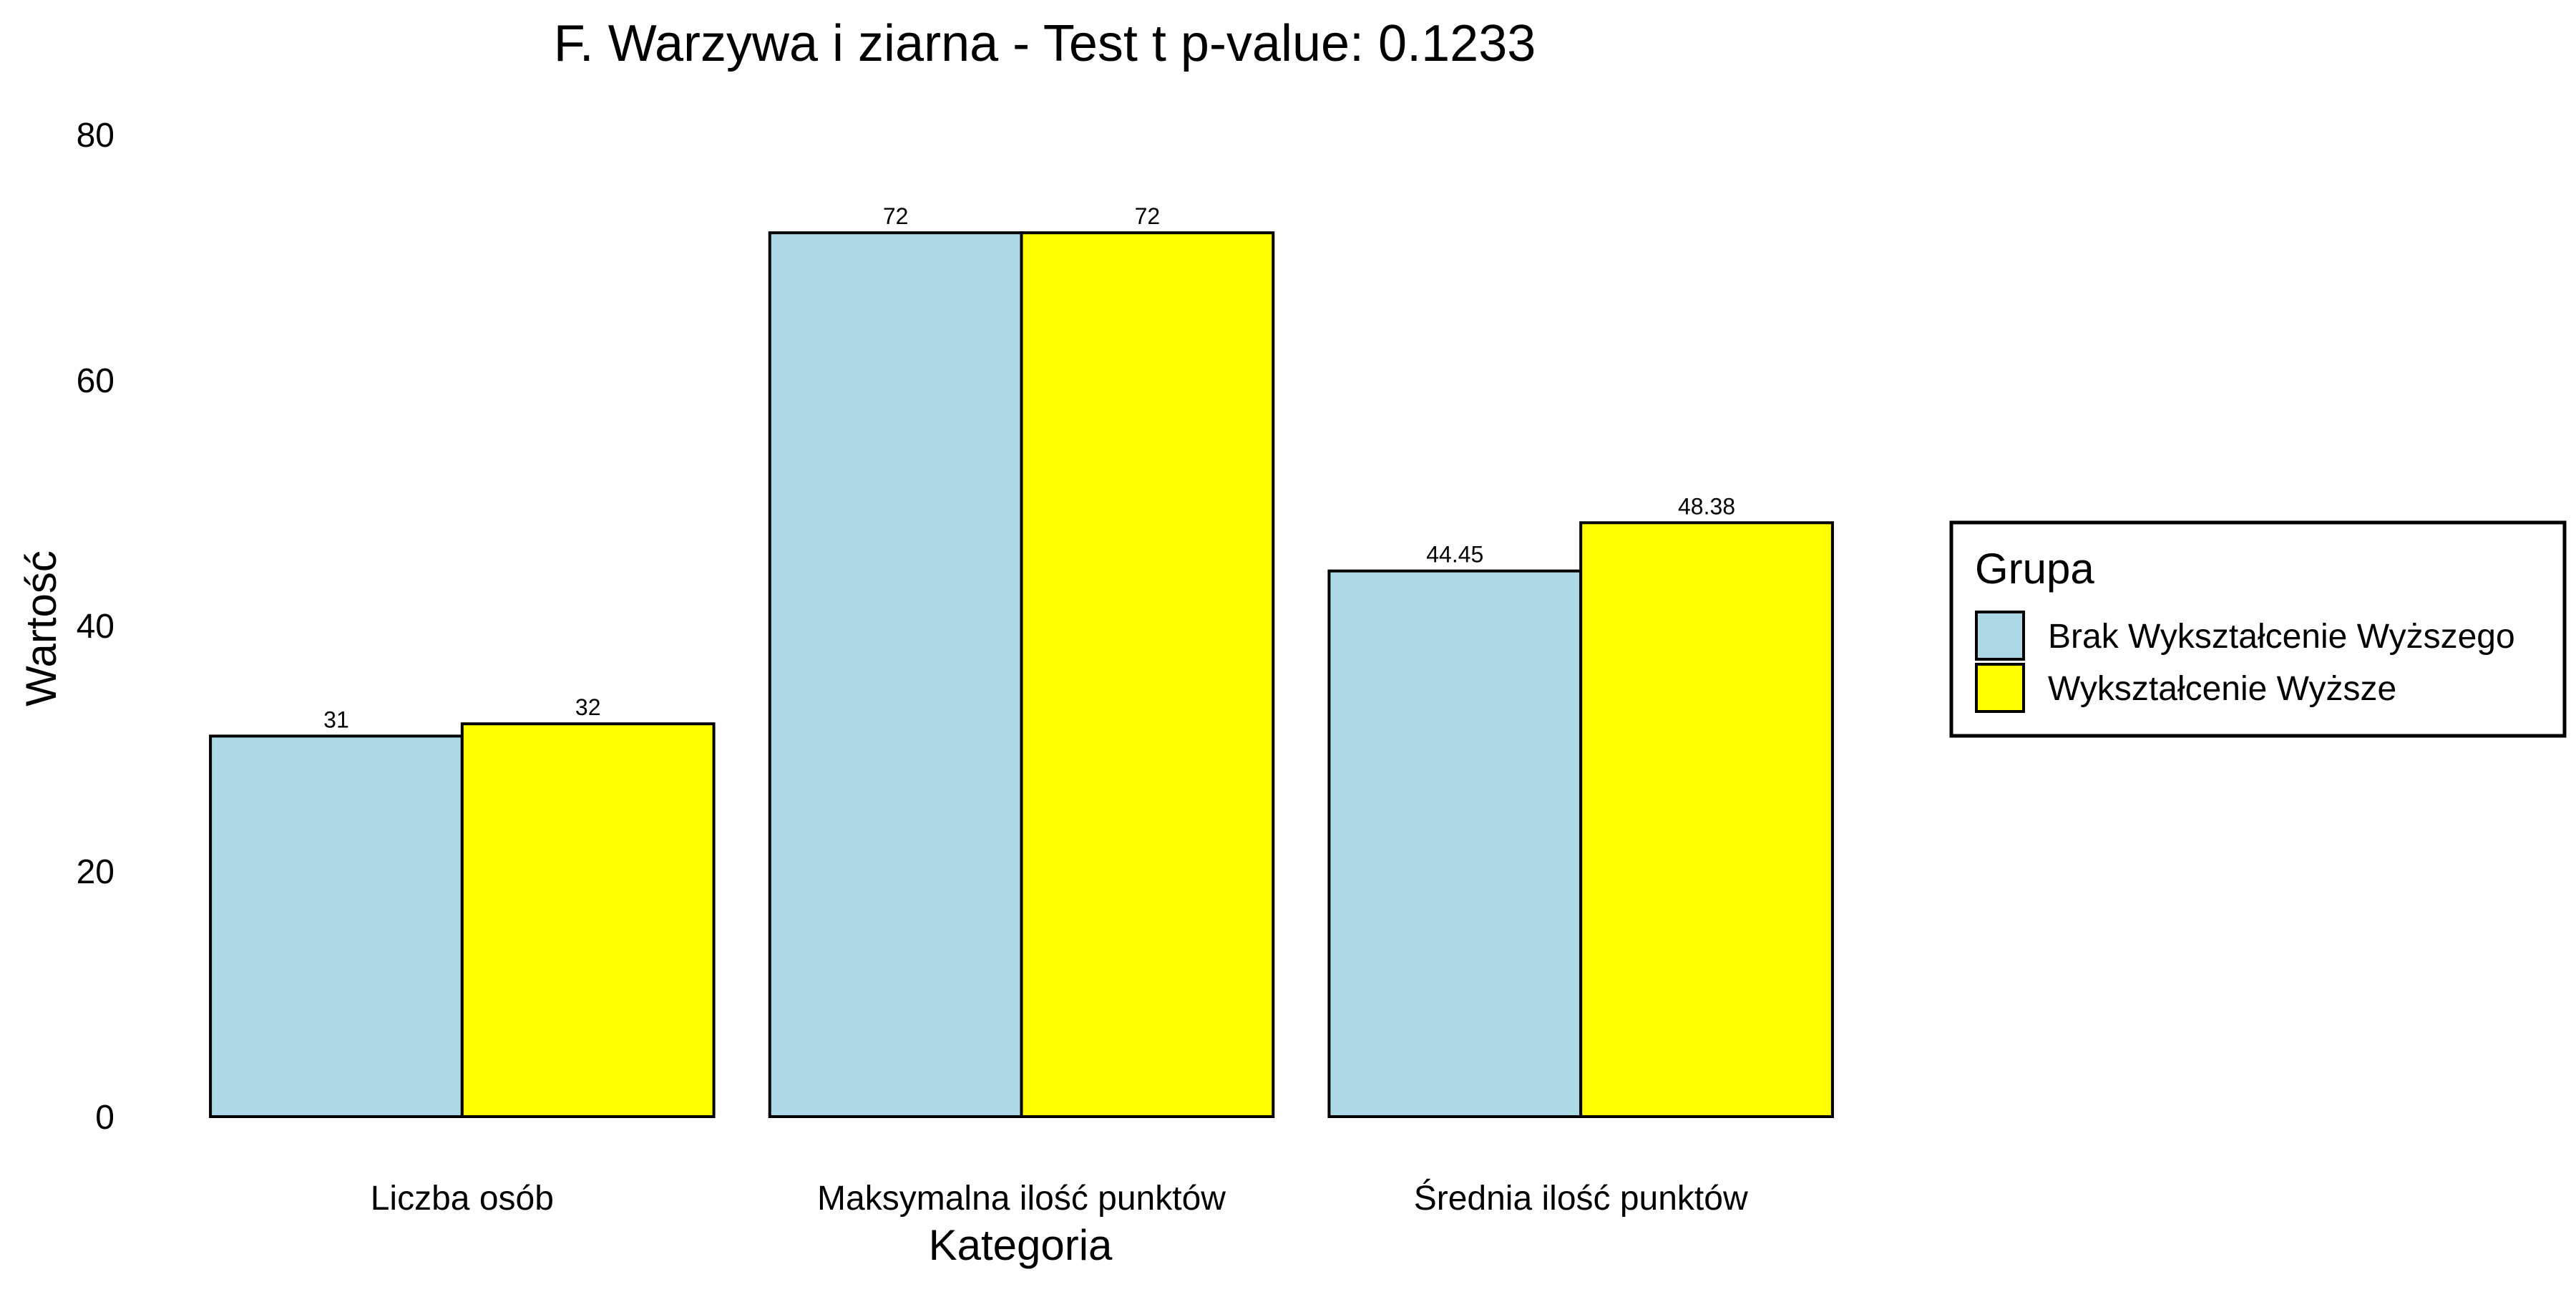 The height and width of the screenshot is (1292, 2576). I want to click on bar-value-label: 31, so click(336, 719).